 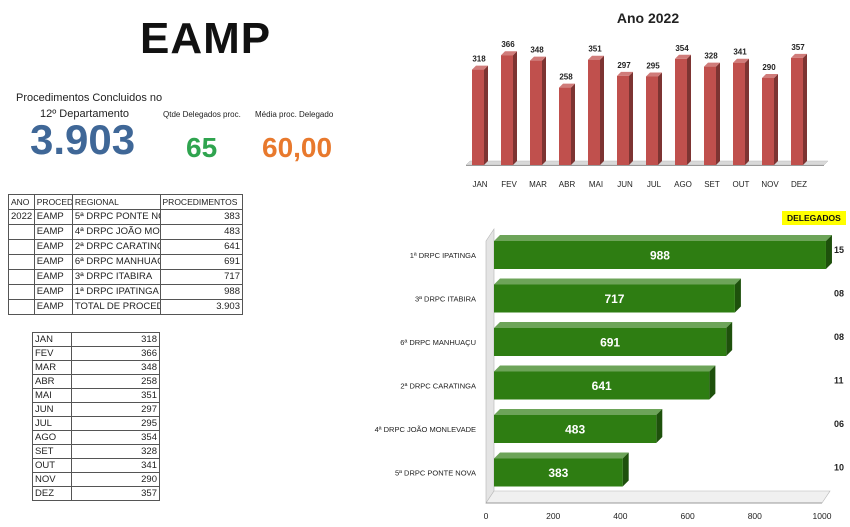 I want to click on table-row: JUL 295, so click(x=96, y=423).